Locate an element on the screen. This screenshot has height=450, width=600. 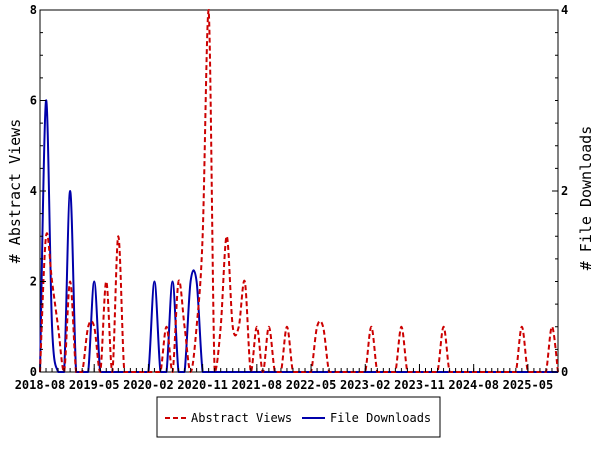
x-tick-label: 2023-02 is located at coordinates (365, 385).